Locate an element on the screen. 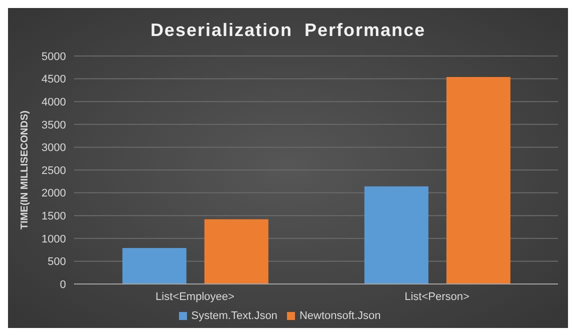 This screenshot has width=576, height=336. y-tick-label: 0 is located at coordinates (63, 284).